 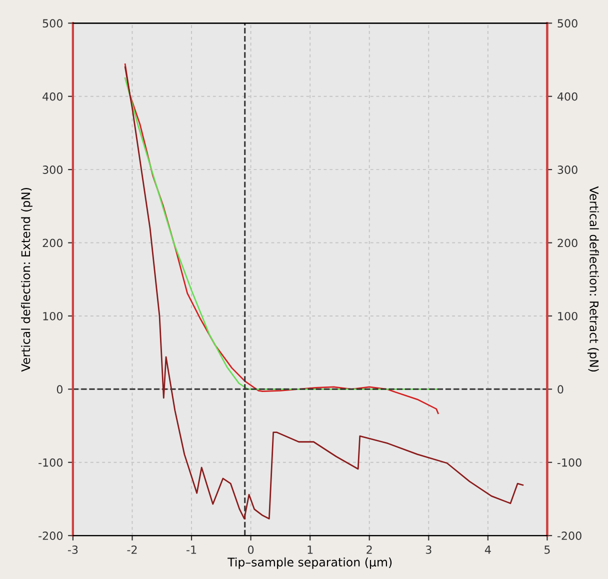 What do you see at coordinates (568, 316) in the screenshot?
I see `y2-tick-label: 100` at bounding box center [568, 316].